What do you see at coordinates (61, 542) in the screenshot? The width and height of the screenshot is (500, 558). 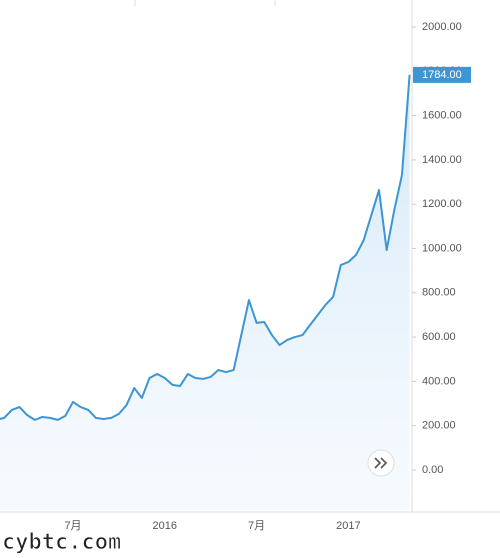 I see `watermark: cybtc.com` at bounding box center [61, 542].